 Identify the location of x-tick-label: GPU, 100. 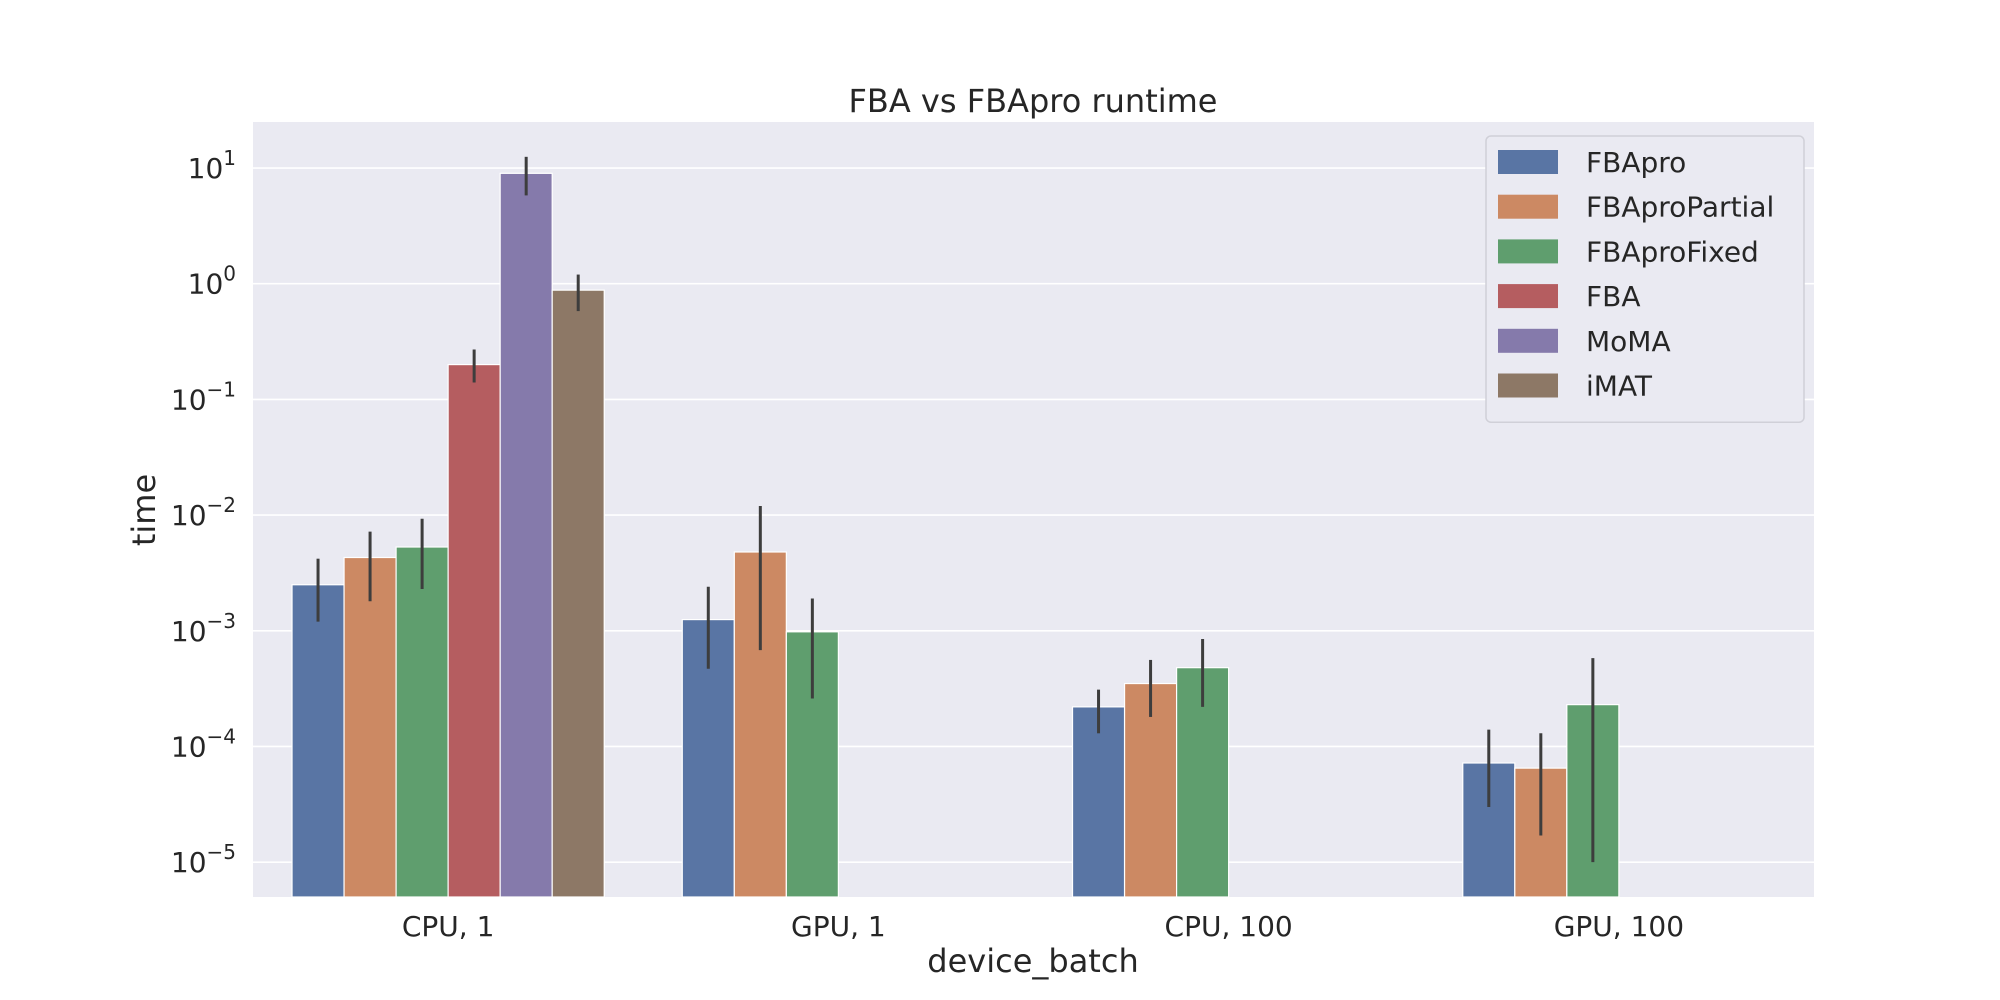
(1619, 926).